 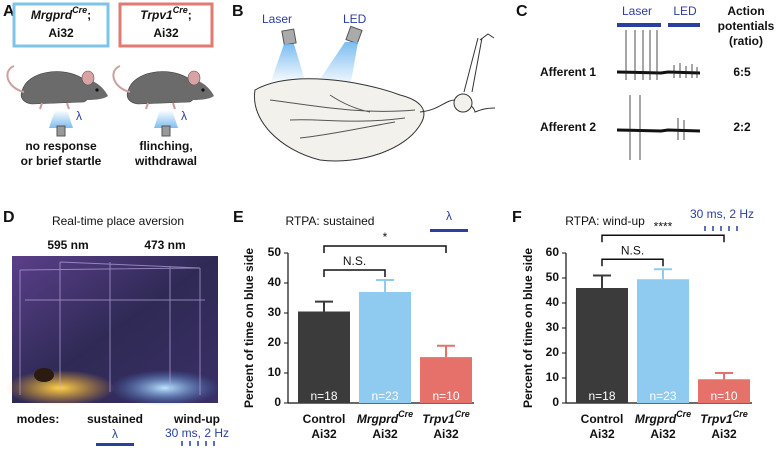 I want to click on gene: Mrgprd, so click(x=52, y=15).